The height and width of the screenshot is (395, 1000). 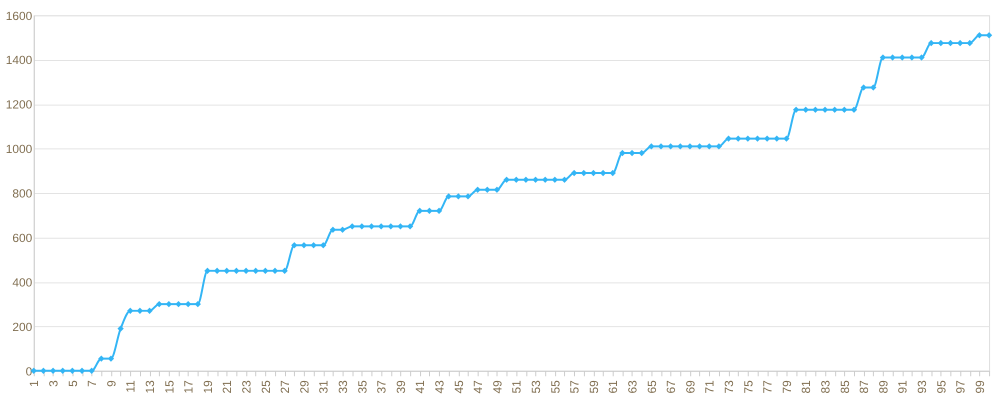 What do you see at coordinates (517, 387) in the screenshot?
I see `x-tick-label: 51` at bounding box center [517, 387].